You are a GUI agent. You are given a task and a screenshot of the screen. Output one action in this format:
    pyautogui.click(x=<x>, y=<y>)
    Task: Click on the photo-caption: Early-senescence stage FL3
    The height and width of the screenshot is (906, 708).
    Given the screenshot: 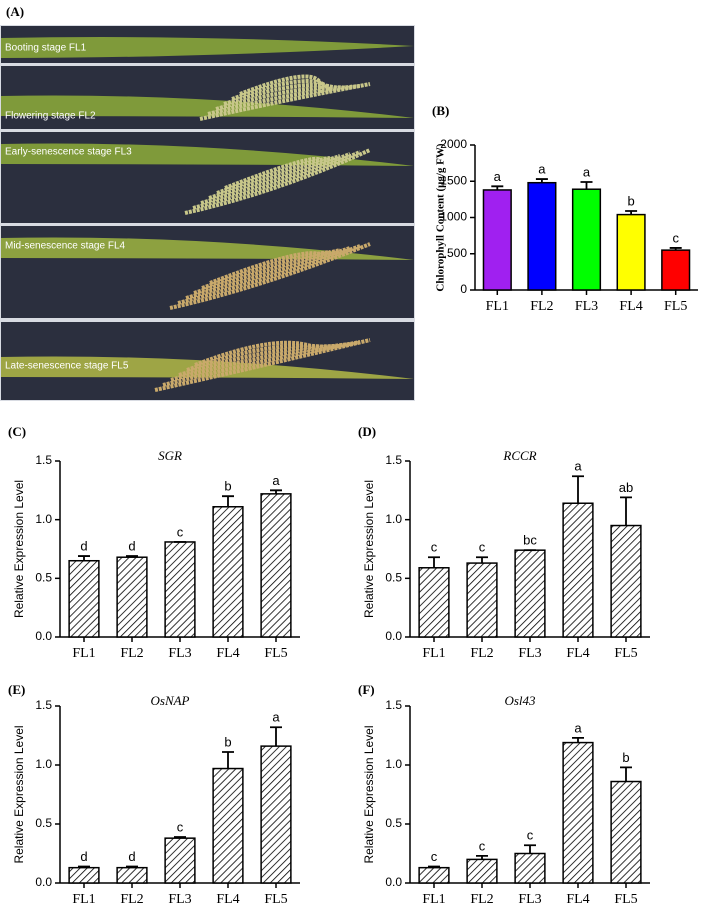 What is the action you would take?
    pyautogui.click(x=68, y=152)
    